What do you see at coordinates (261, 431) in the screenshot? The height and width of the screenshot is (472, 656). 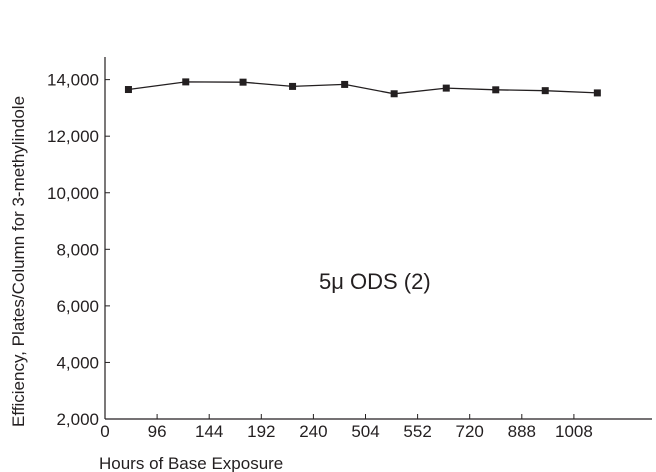 I see `x-tick-label: 192` at bounding box center [261, 431].